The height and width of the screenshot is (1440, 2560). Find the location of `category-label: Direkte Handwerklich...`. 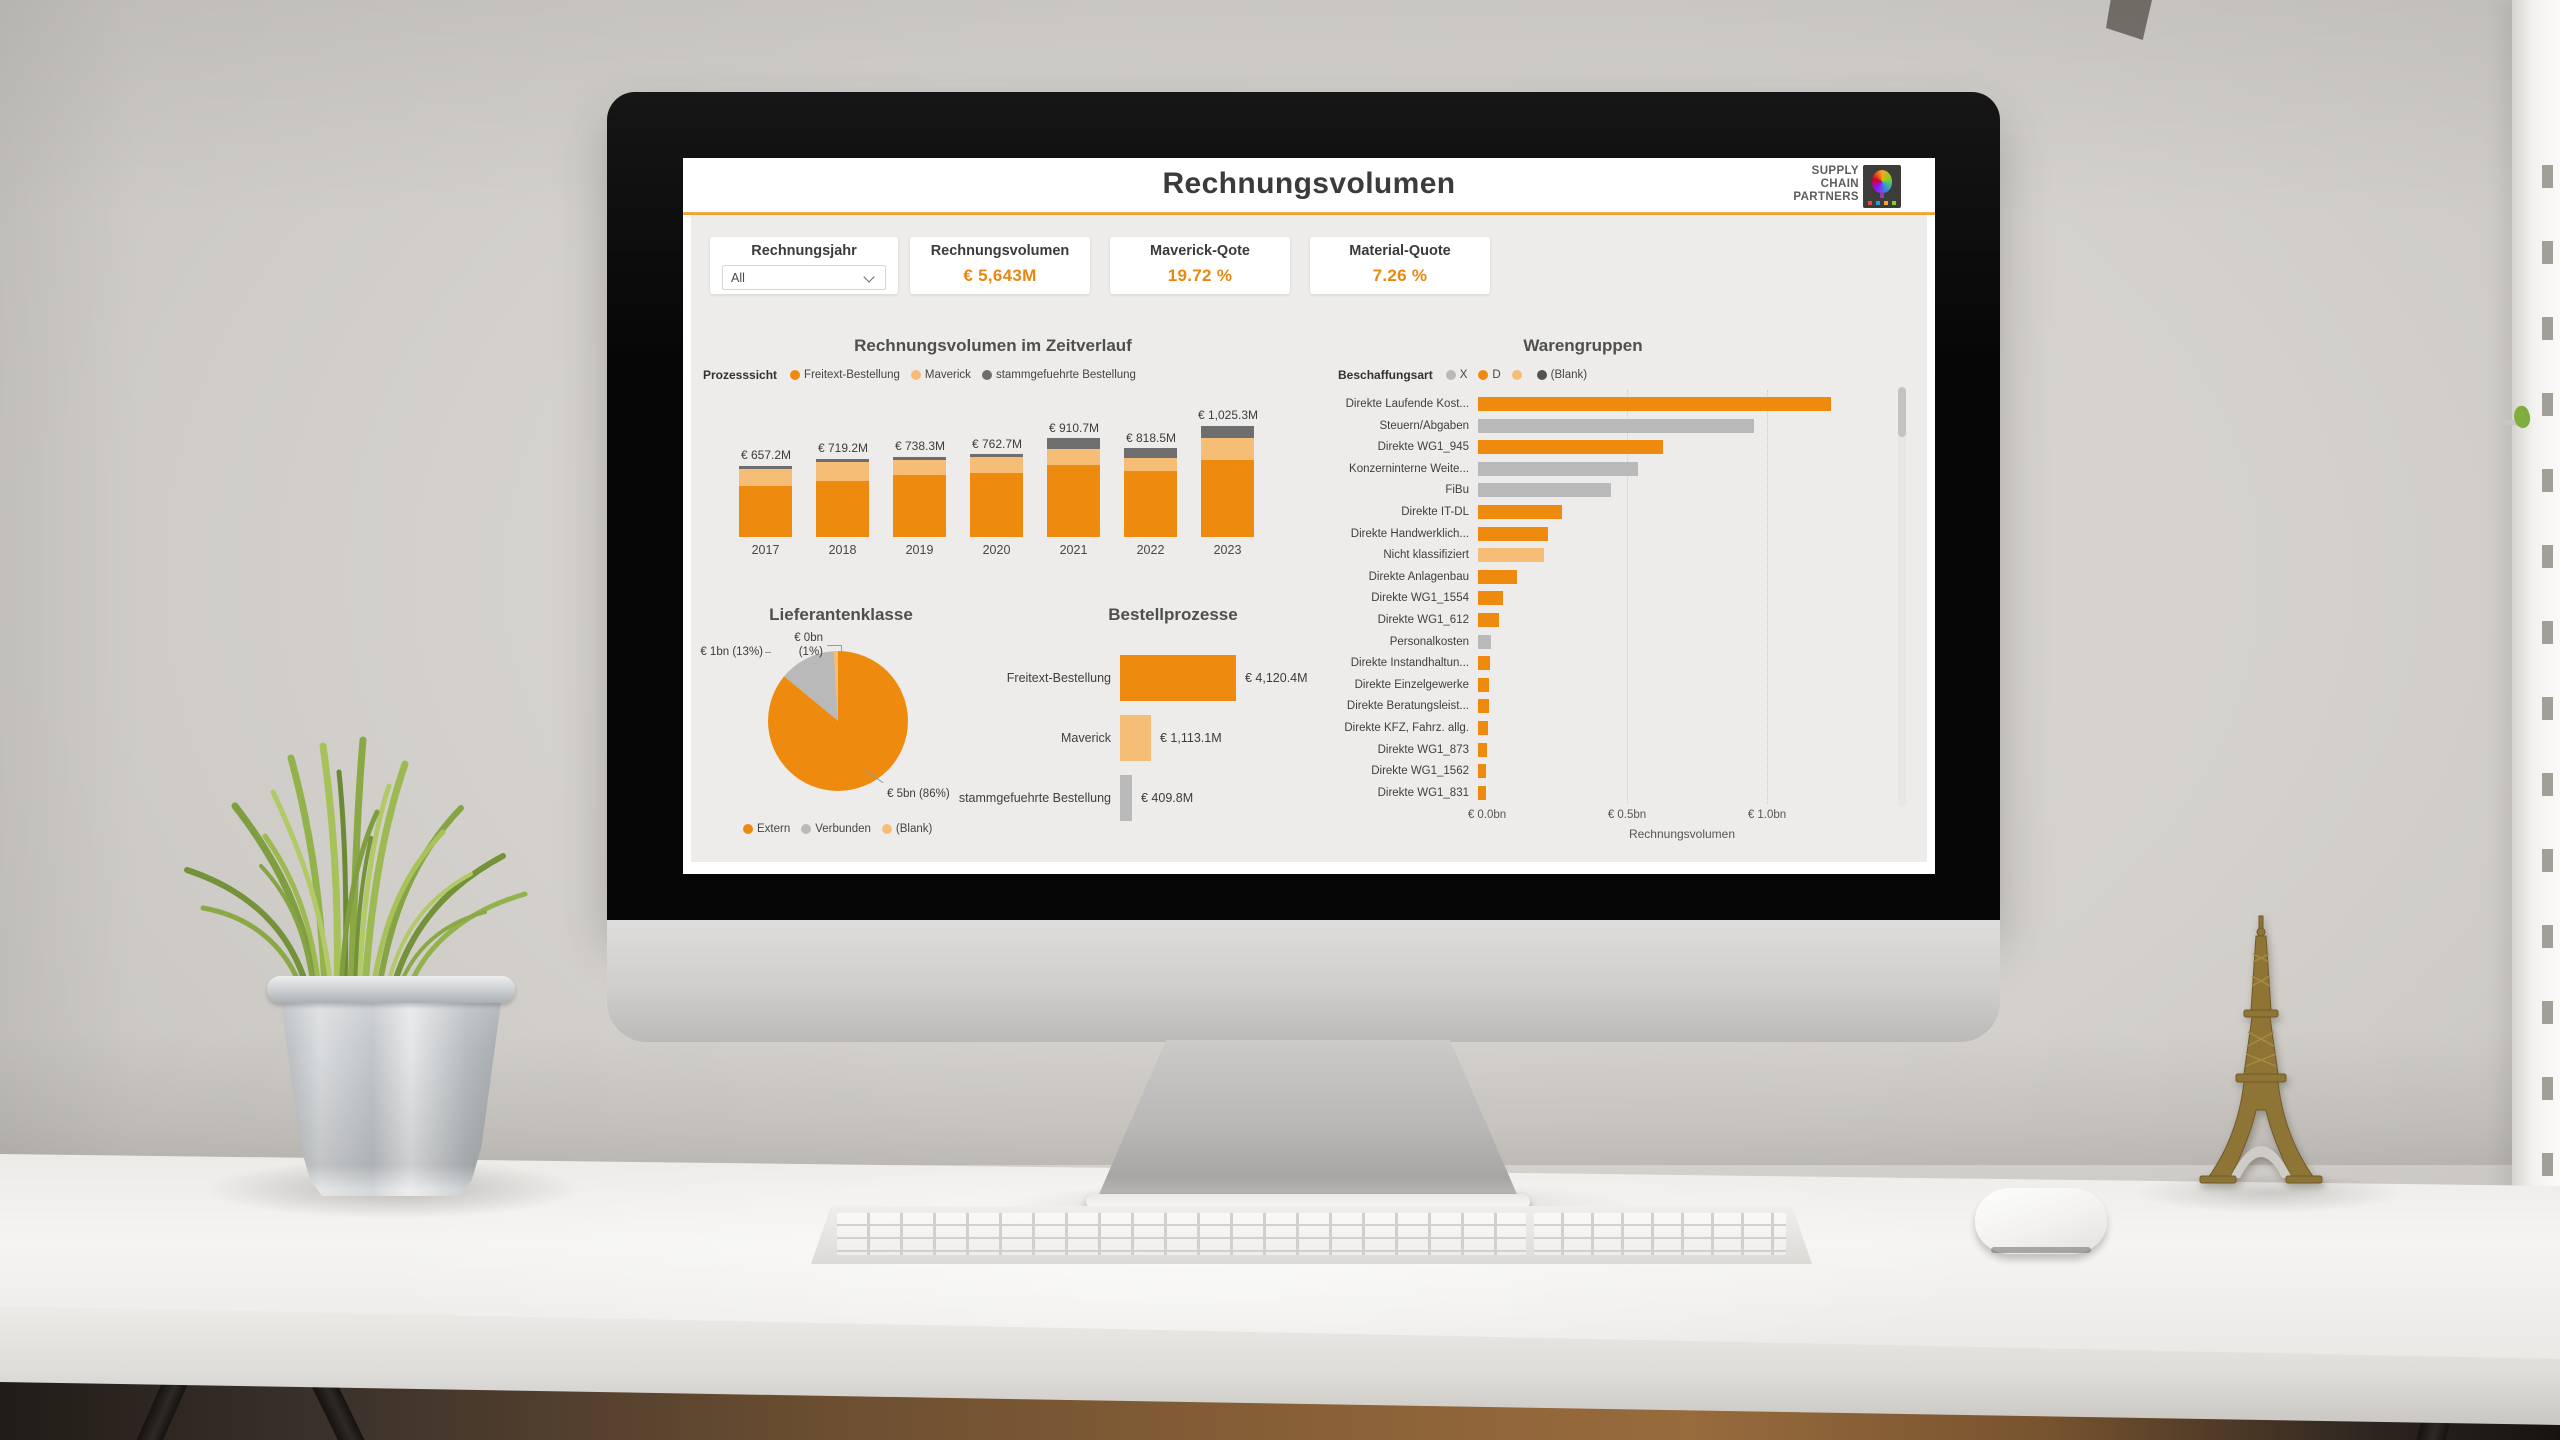

category-label: Direkte Handwerklich... is located at coordinates (1409, 533).